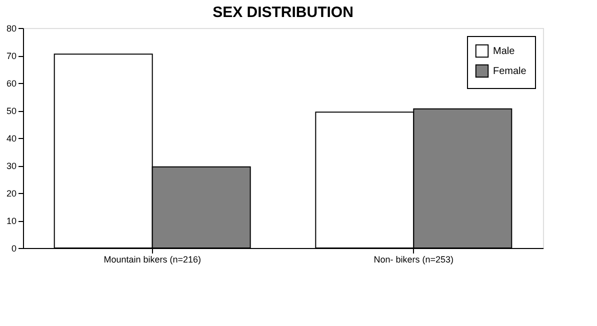 The height and width of the screenshot is (326, 597). What do you see at coordinates (13, 249) in the screenshot?
I see `y-tick-label: 0` at bounding box center [13, 249].